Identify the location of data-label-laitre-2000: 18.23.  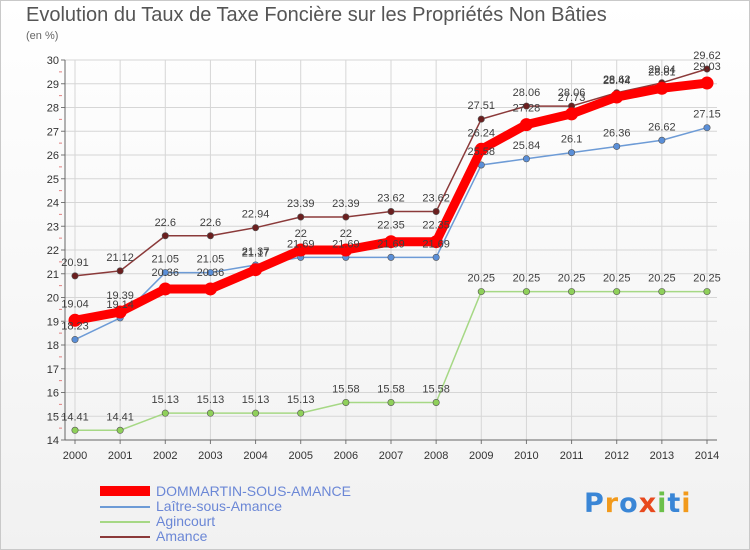
(75, 327).